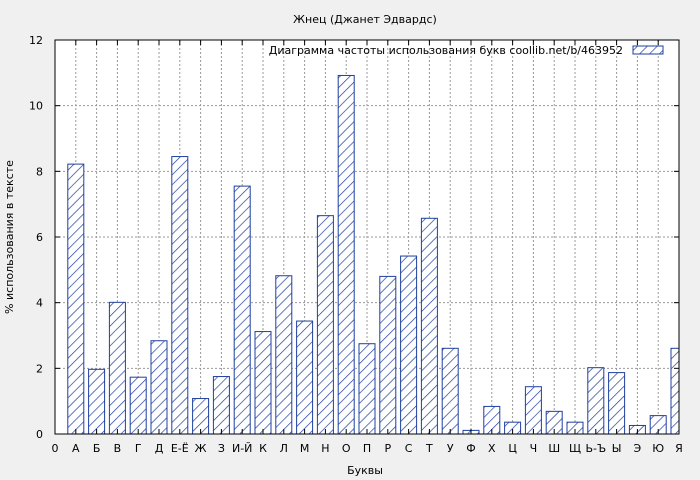 The height and width of the screenshot is (480, 700). Describe the element at coordinates (554, 448) in the screenshot. I see `x-tick-label: Ш` at that location.